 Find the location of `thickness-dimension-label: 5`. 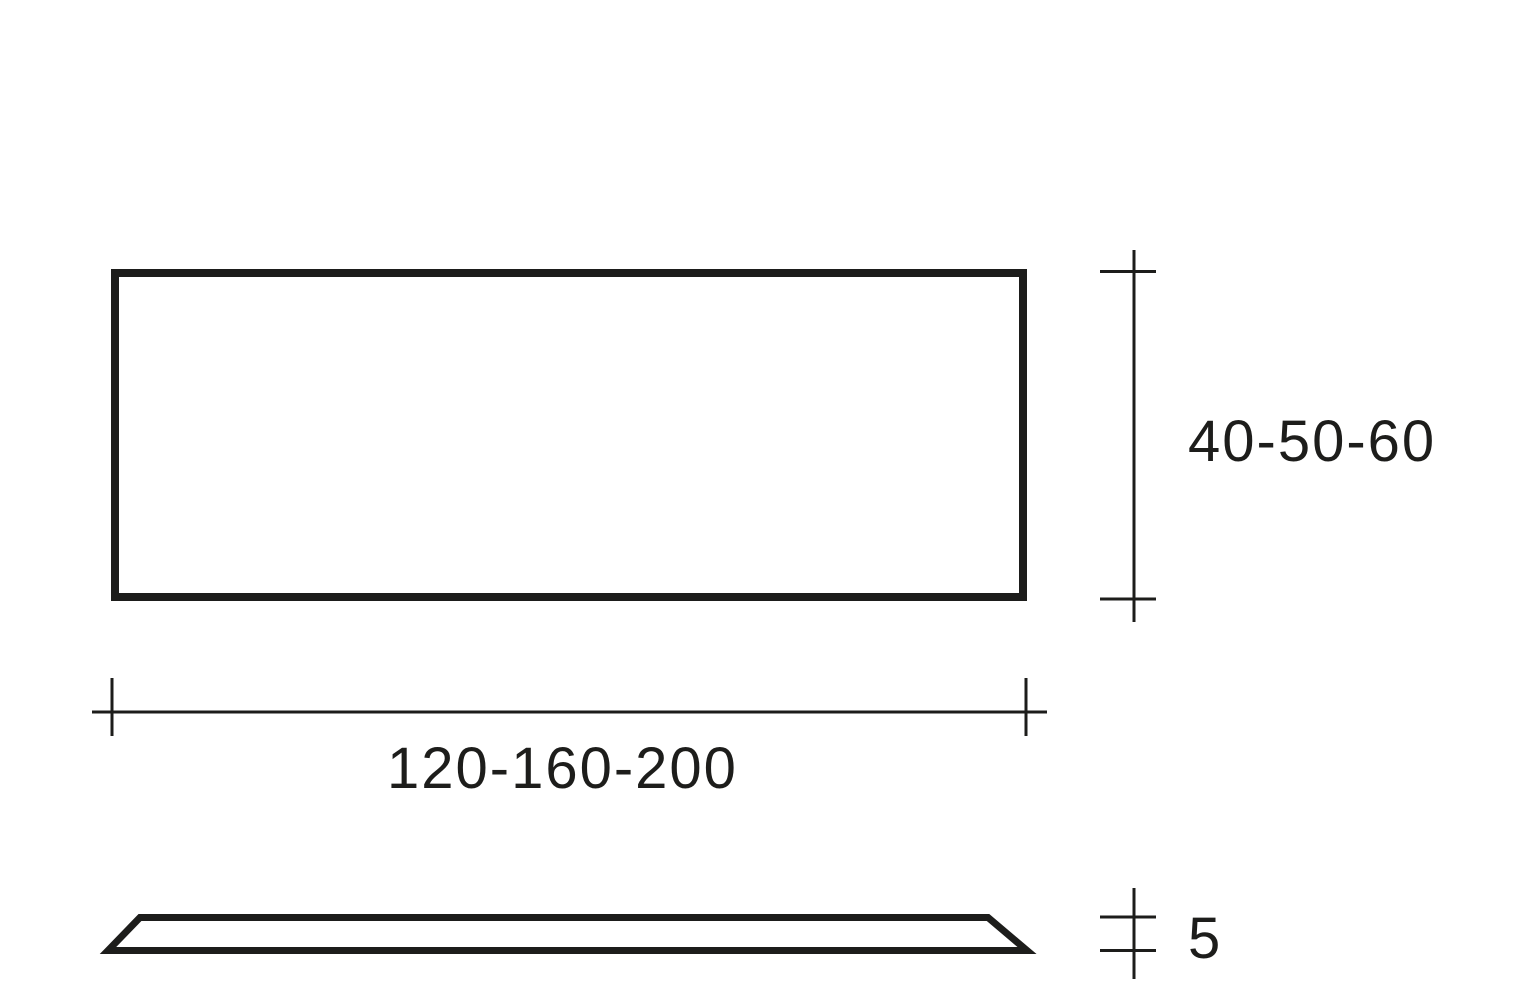

thickness-dimension-label: 5 is located at coordinates (1205, 938).